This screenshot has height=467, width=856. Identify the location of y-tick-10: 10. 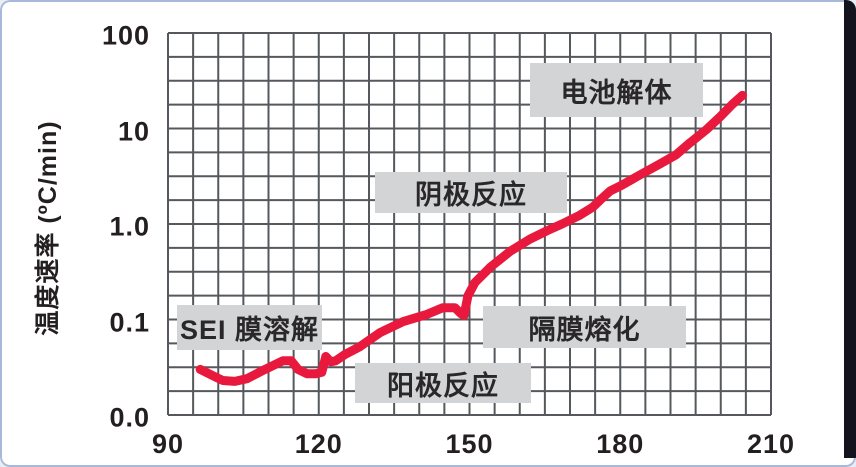
(133, 131).